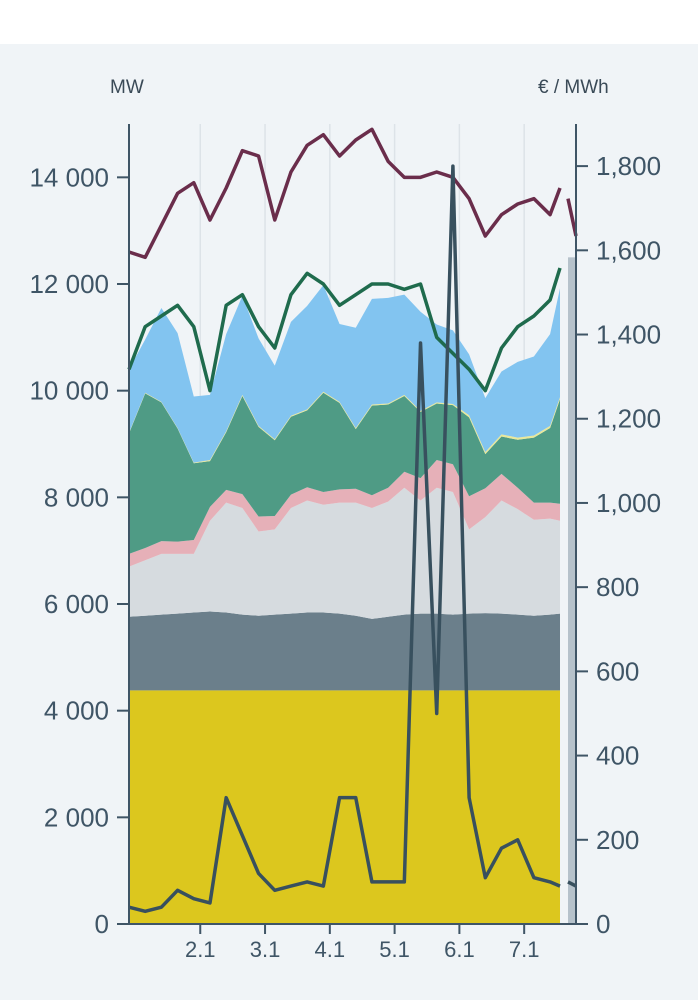  Describe the element at coordinates (573, 87) in the screenshot. I see `right-axis-unit: € / MWh` at that location.